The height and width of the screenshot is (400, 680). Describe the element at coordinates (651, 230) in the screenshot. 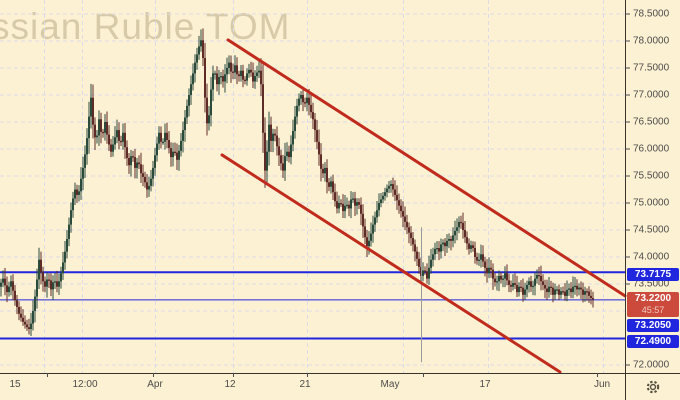

I see `price-axis-label: 74.5000` at that location.